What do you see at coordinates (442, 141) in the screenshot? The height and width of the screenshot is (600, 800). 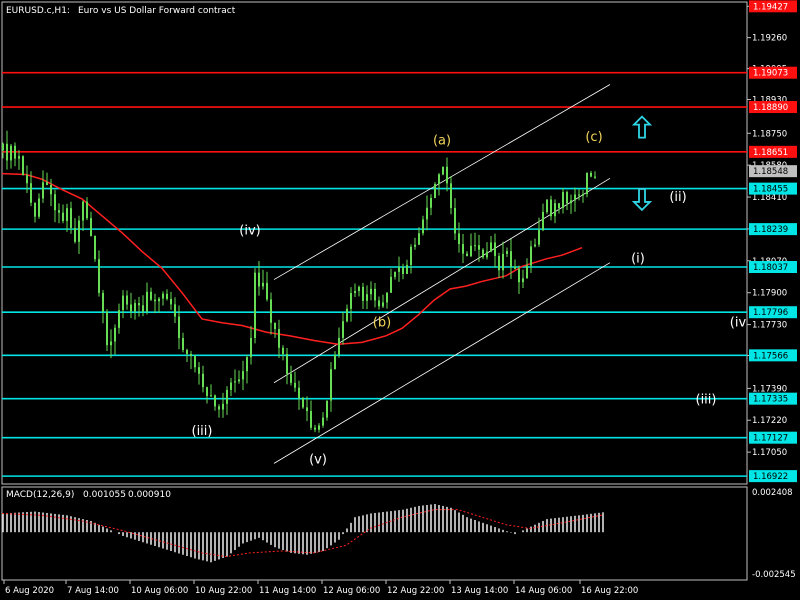 I see `wave-label: (a)` at bounding box center [442, 141].